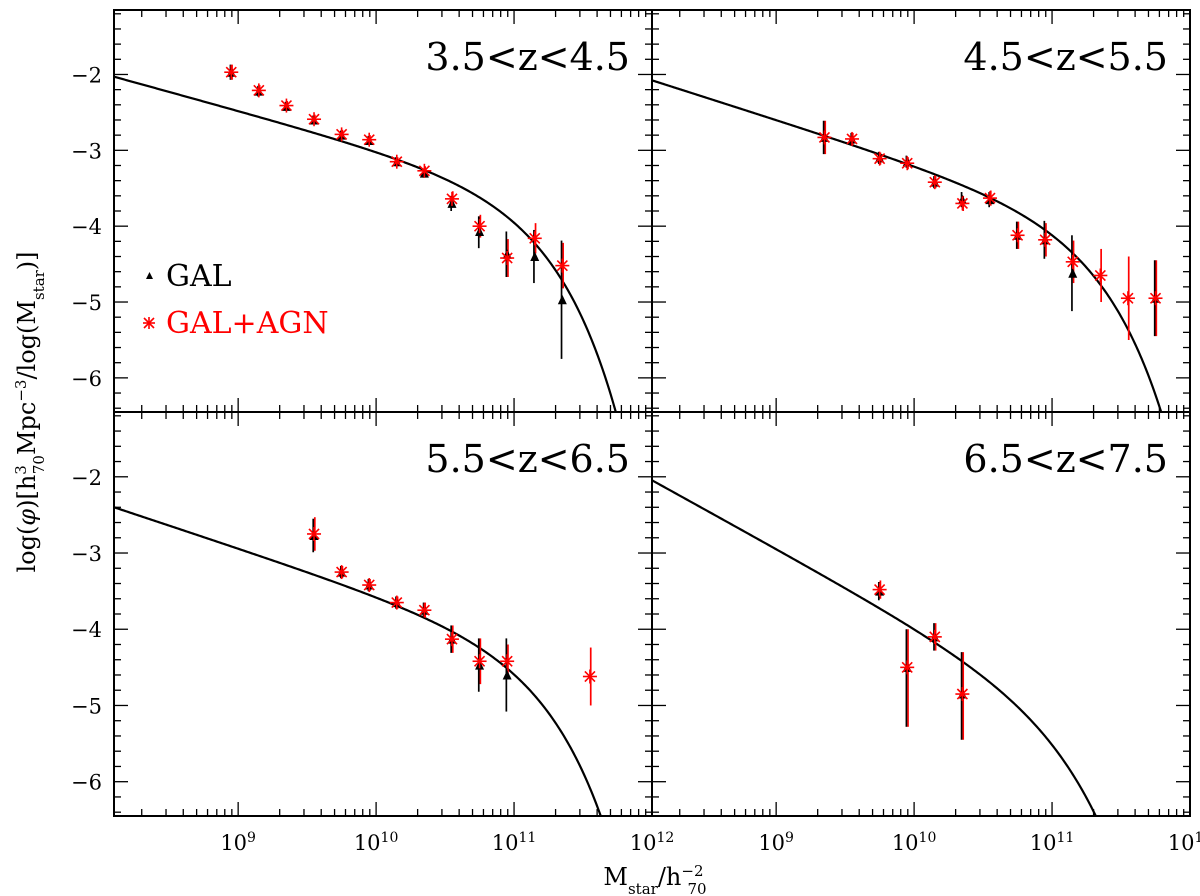 This screenshot has height=896, width=1200. I want to click on panel-label: 5.5<z<6.5, so click(527, 459).